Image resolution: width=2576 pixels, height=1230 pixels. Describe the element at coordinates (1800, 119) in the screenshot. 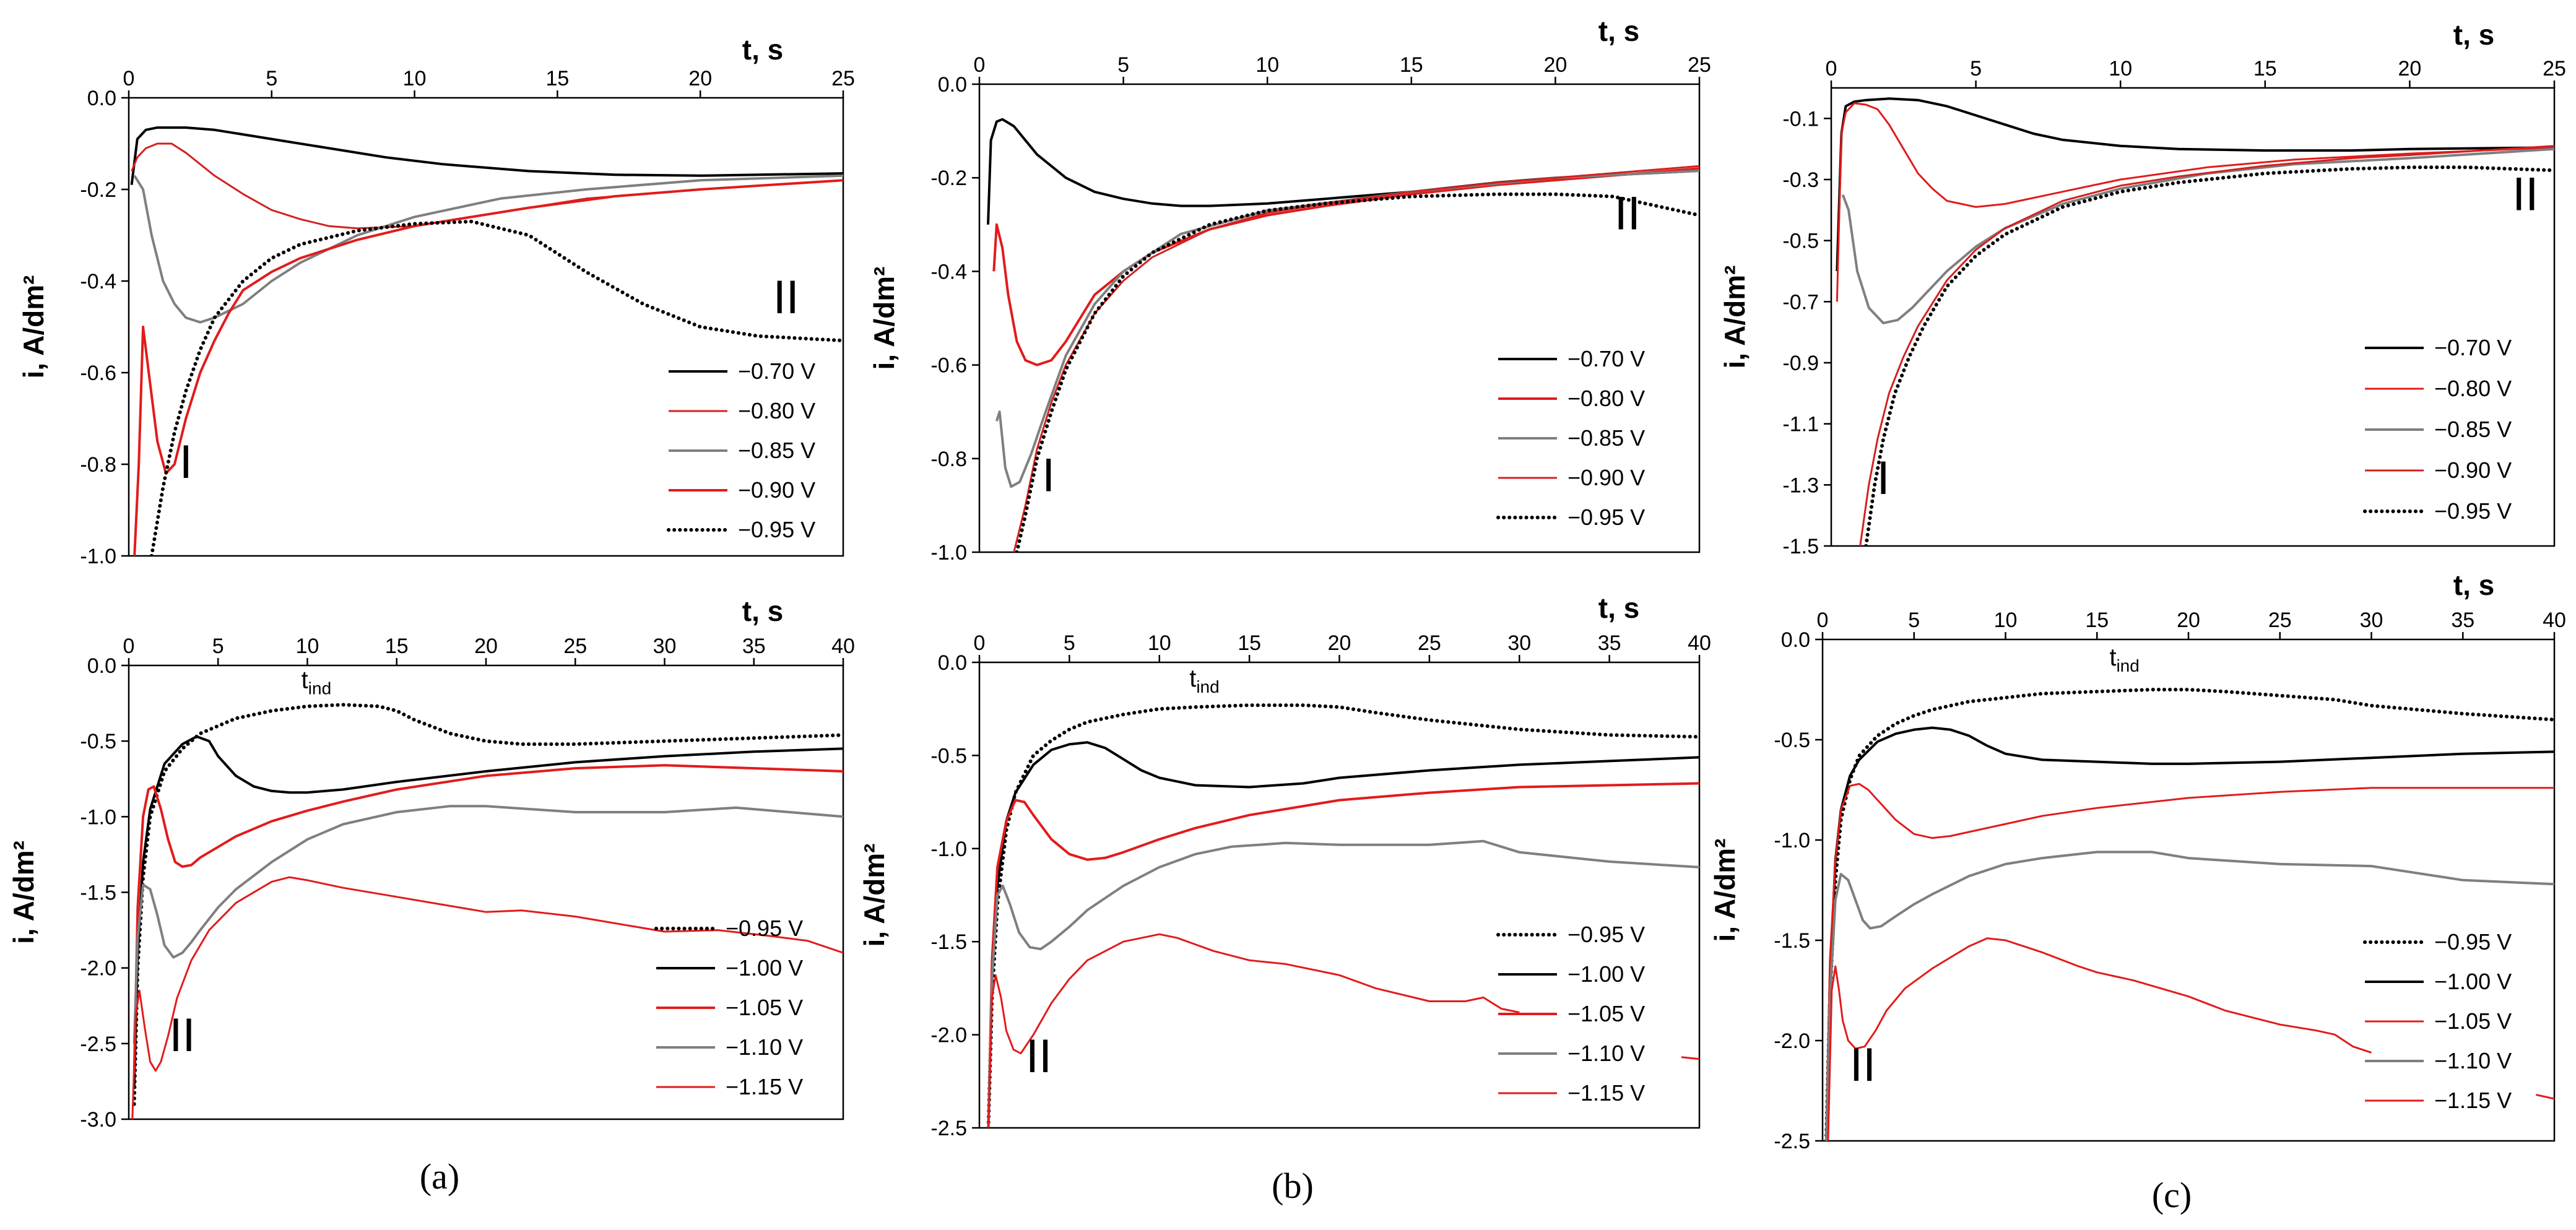

I see `y-tick-label: -0.1` at that location.